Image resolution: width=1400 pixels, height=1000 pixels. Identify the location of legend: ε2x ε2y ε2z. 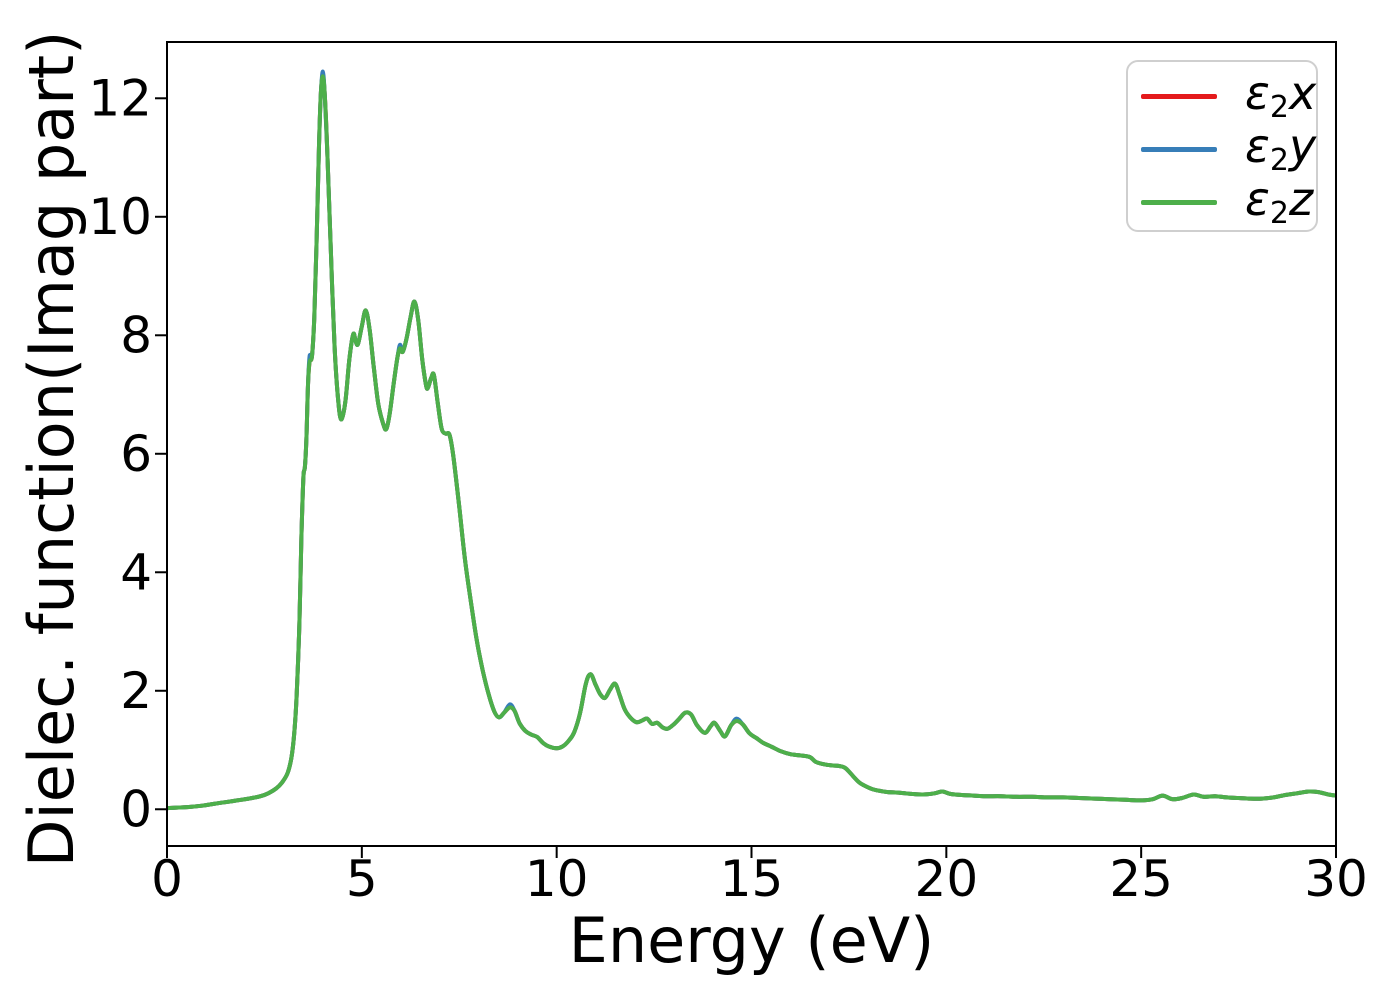
(1222, 146).